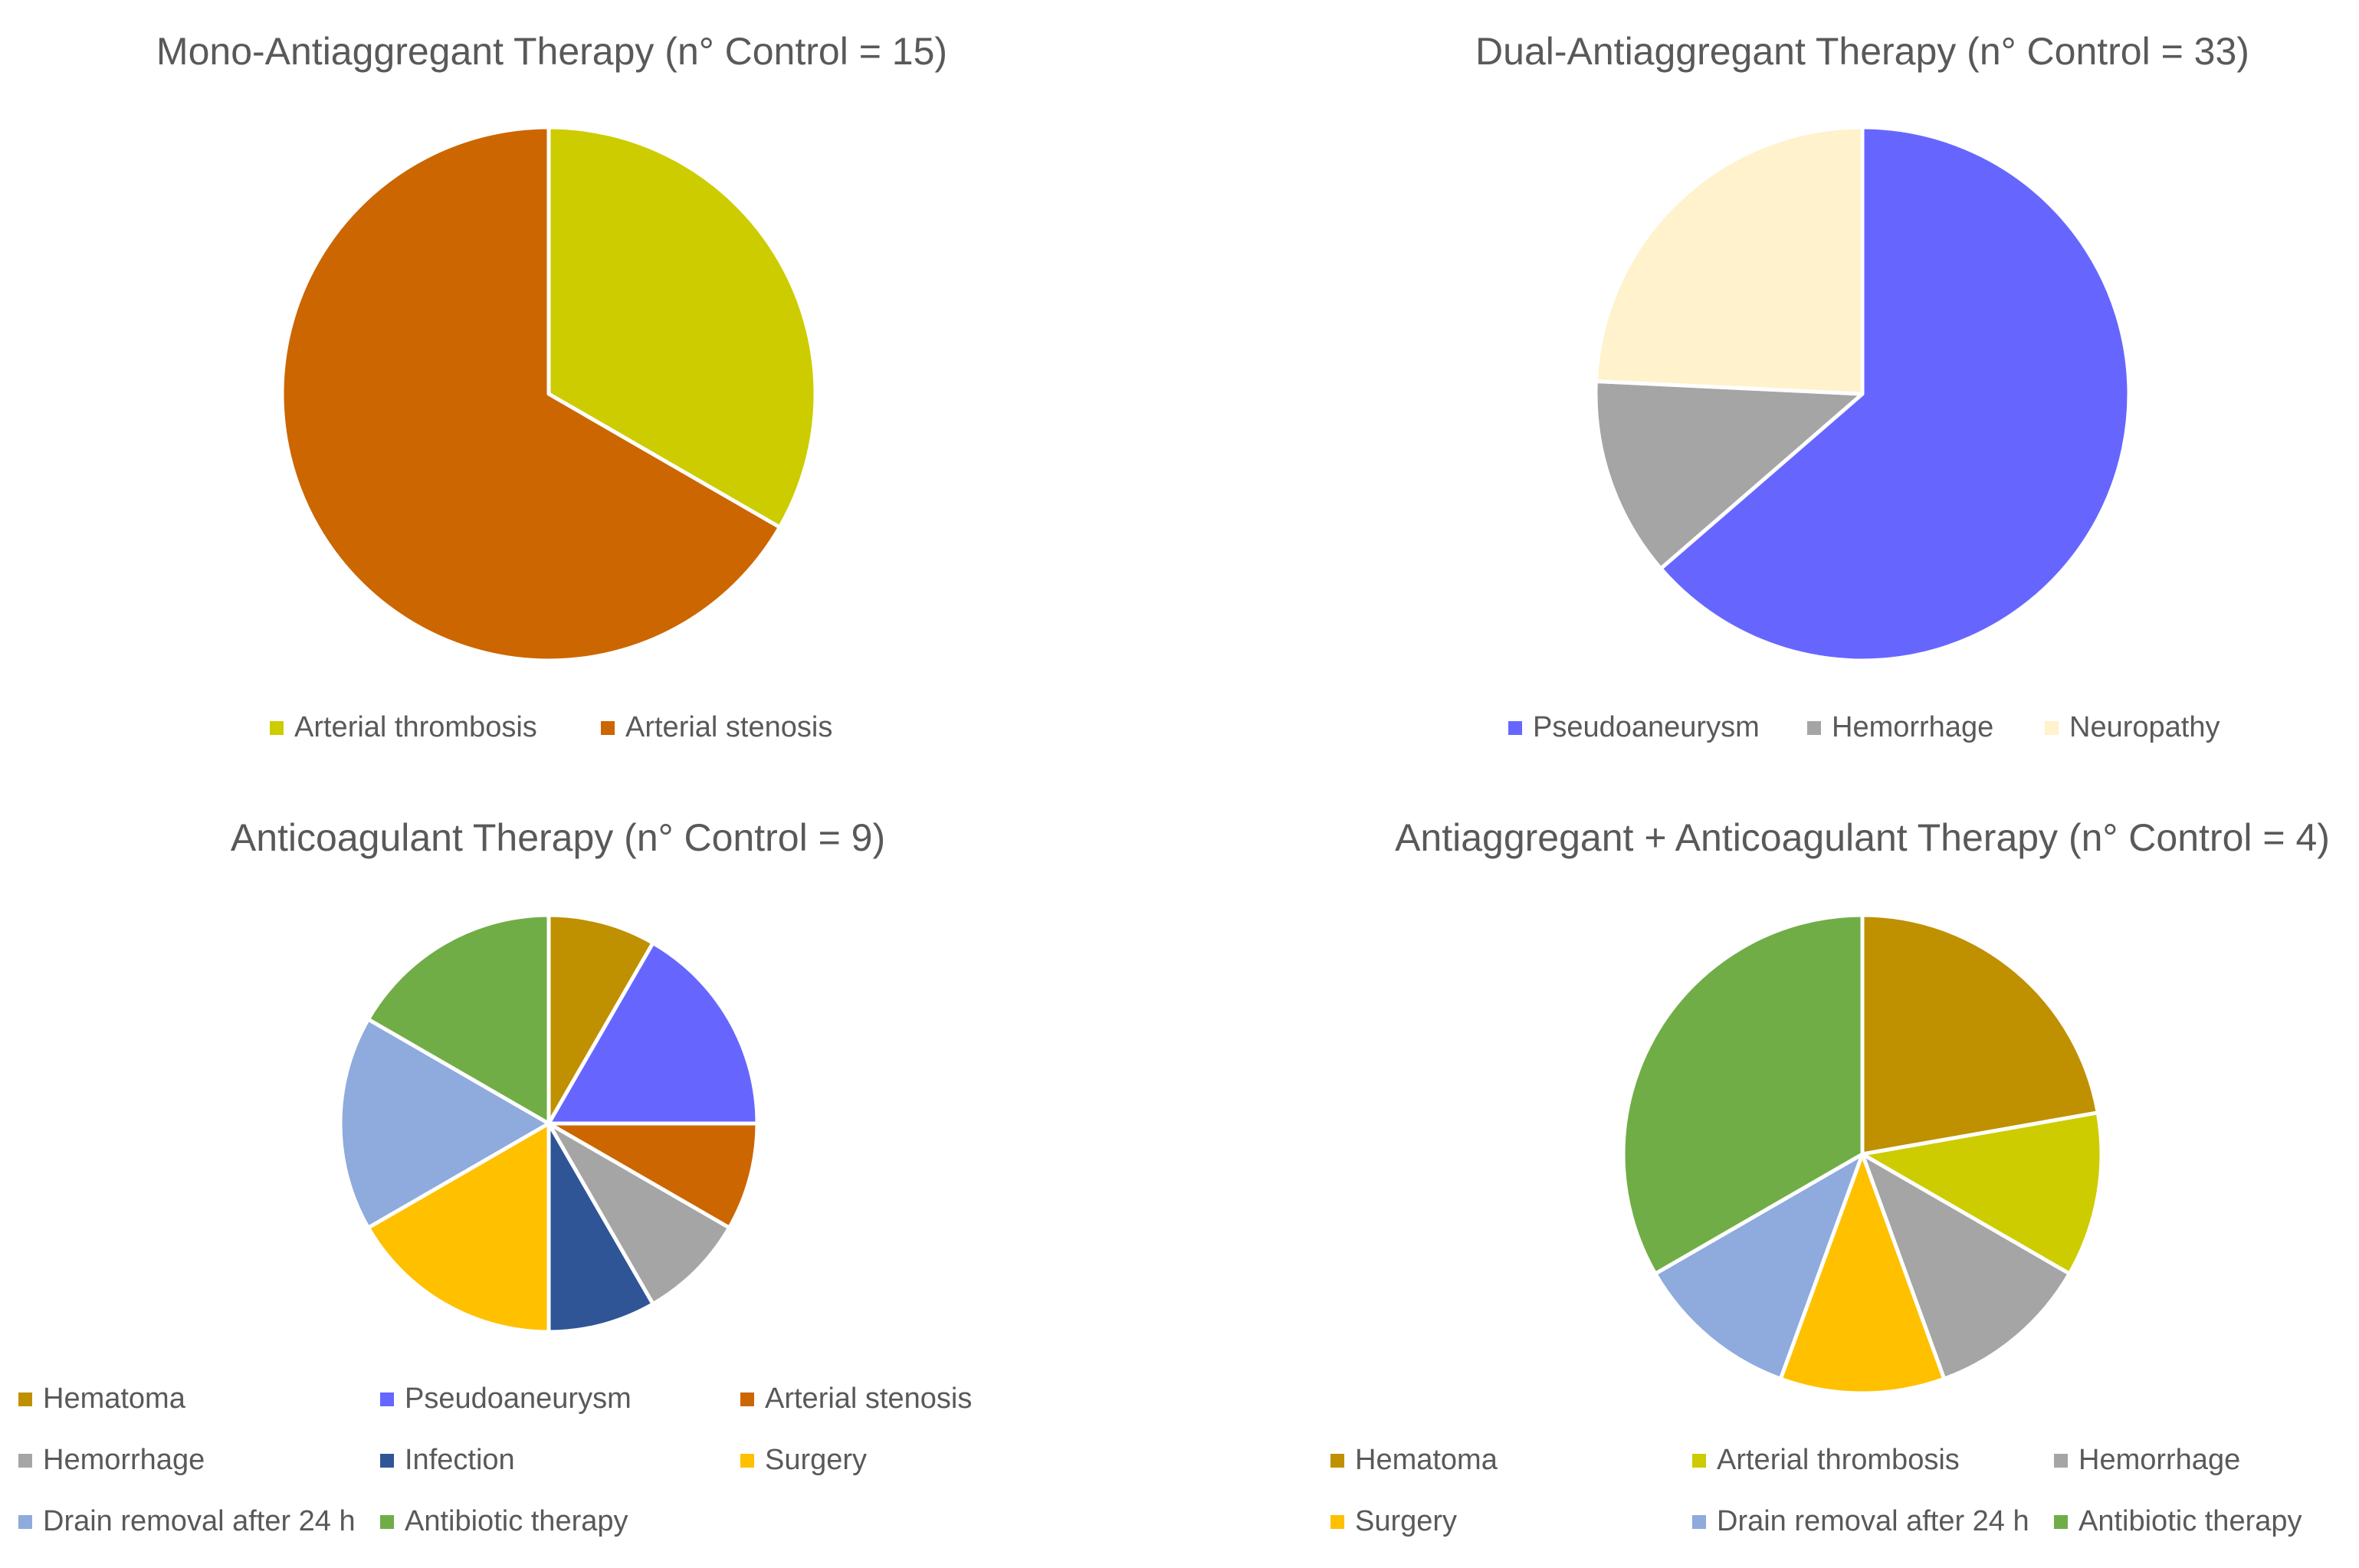 The width and height of the screenshot is (2359, 1568). I want to click on chart-3-title: Anticoagulant Therapy (n° Control = 9), so click(558, 837).